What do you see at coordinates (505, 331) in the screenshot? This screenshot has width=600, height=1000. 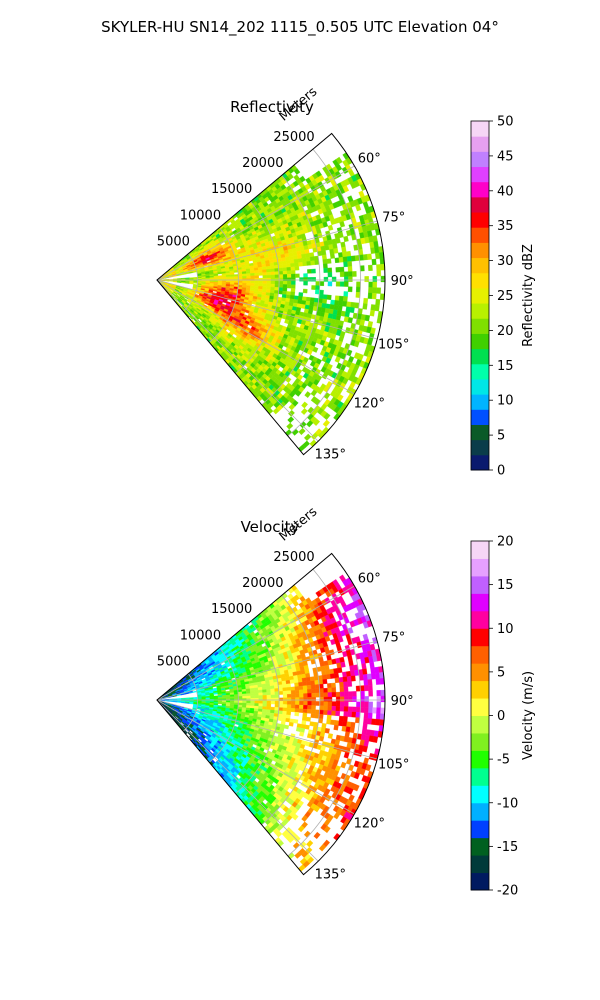 I see `colorbar-tick-label: 20` at bounding box center [505, 331].